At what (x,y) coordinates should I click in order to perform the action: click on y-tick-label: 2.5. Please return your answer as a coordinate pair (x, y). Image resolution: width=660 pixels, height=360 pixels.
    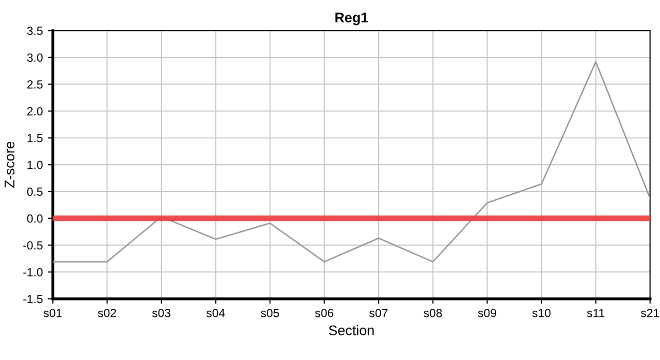
    Looking at the image, I should click on (35, 84).